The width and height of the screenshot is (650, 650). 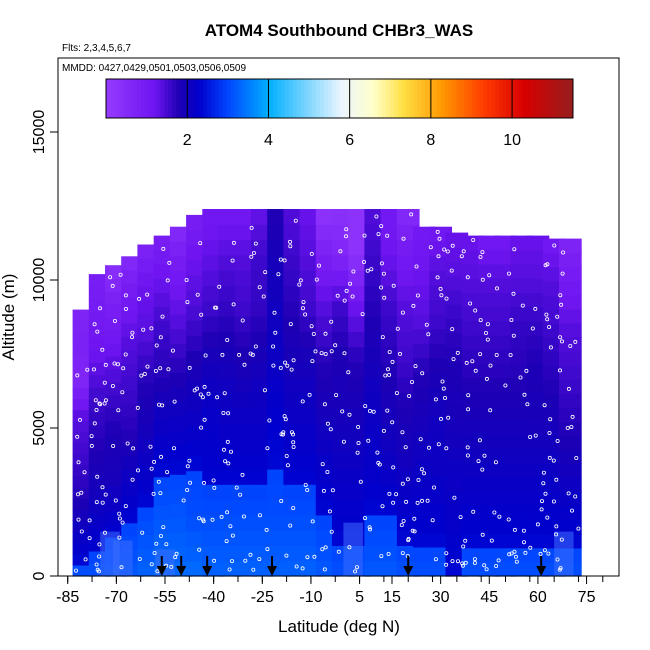 I want to click on x-tick-label: -85, so click(x=67, y=597).